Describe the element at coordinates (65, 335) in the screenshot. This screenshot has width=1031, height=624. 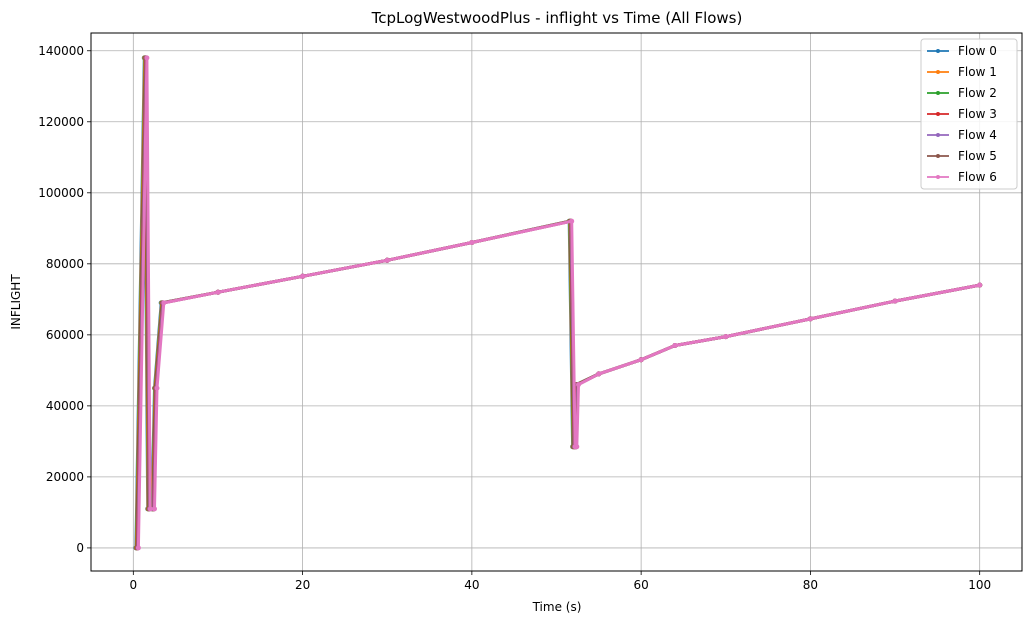
I see `y-tick-label: 60000` at that location.